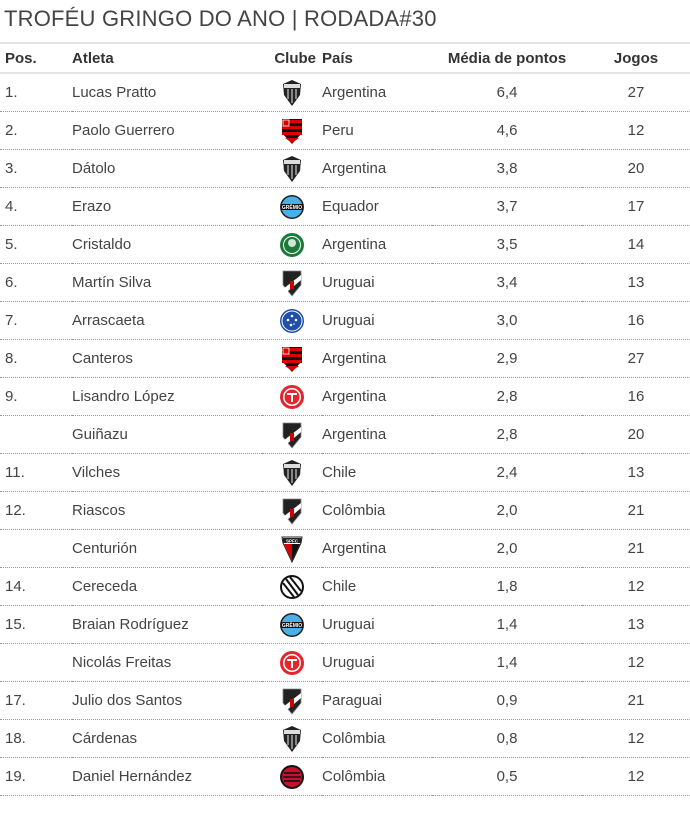  I want to click on athlete-name: Cristaldo, so click(167, 244).